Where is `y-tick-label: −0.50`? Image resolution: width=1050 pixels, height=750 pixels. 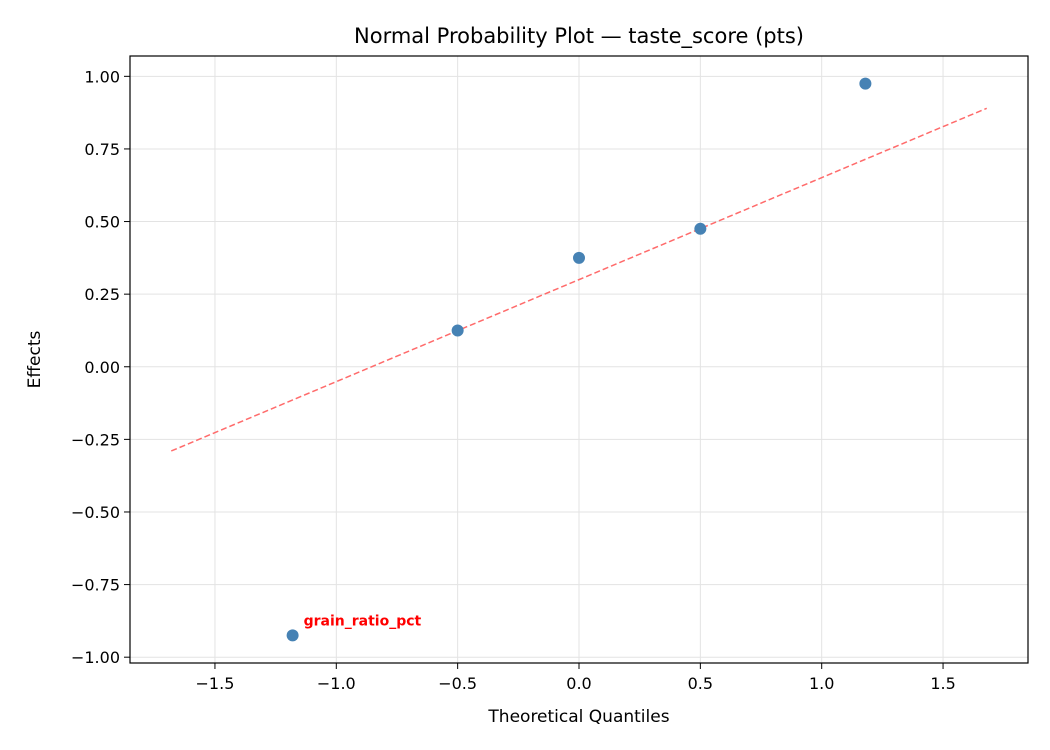 y-tick-label: −0.50 is located at coordinates (95, 512).